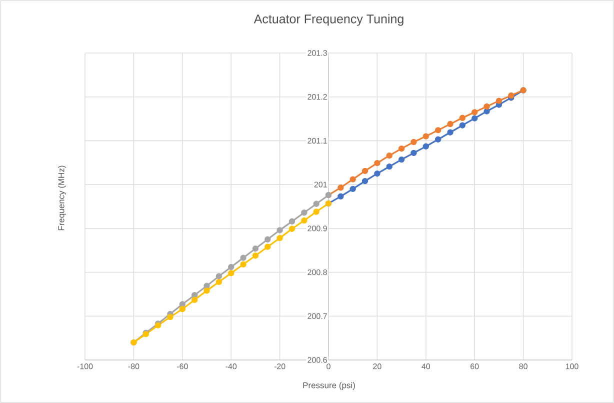 This screenshot has width=614, height=403. I want to click on y-tick-label: 201.1, so click(317, 141).